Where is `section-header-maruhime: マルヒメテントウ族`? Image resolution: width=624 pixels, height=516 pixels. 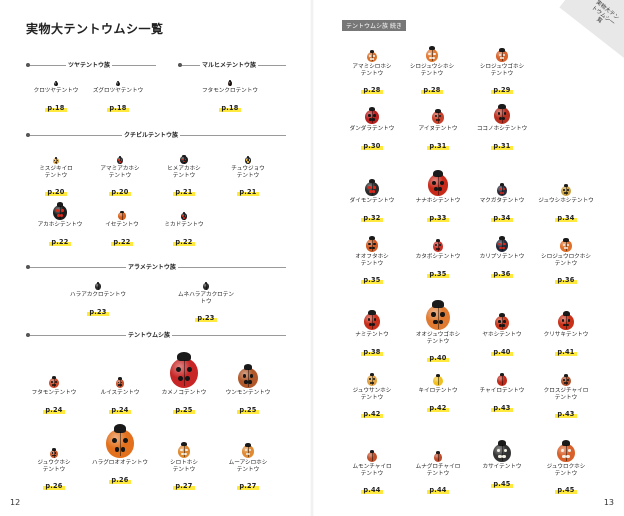 section-header-maruhime: マルヒメテントウ族 is located at coordinates (232, 65).